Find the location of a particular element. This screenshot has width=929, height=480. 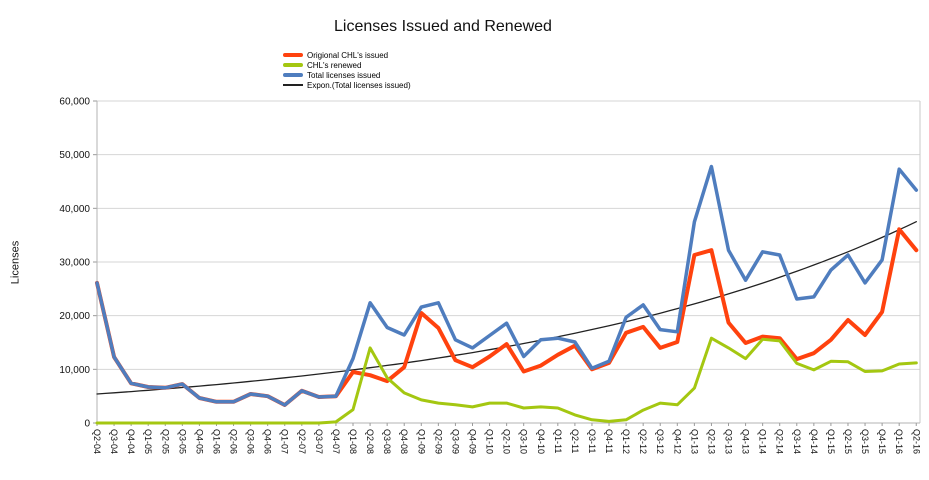

legend-item: CHL's renewed is located at coordinates (347, 65).